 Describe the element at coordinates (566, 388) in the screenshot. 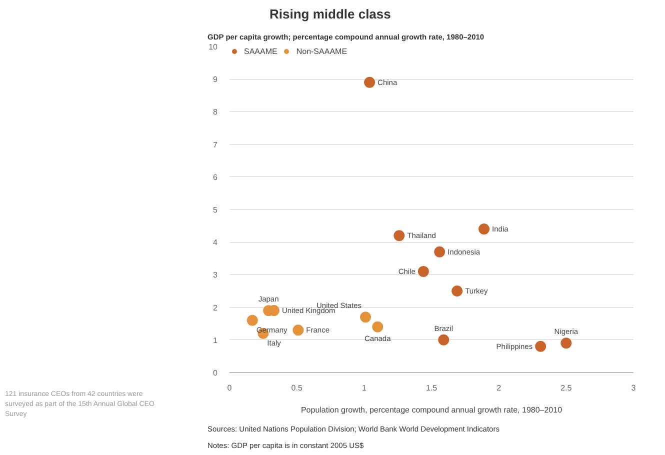

I see `x-tick-label: 2.5` at that location.